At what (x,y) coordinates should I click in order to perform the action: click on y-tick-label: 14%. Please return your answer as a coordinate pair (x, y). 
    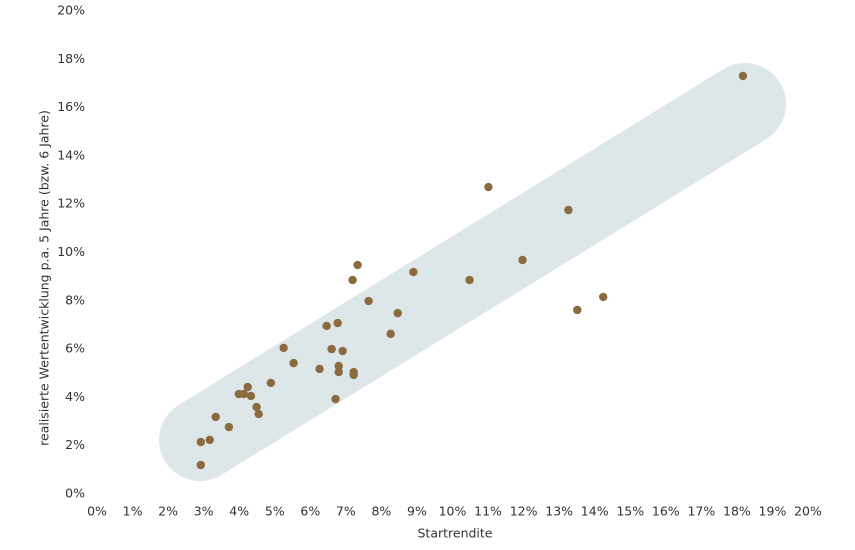
    Looking at the image, I should click on (71, 154).